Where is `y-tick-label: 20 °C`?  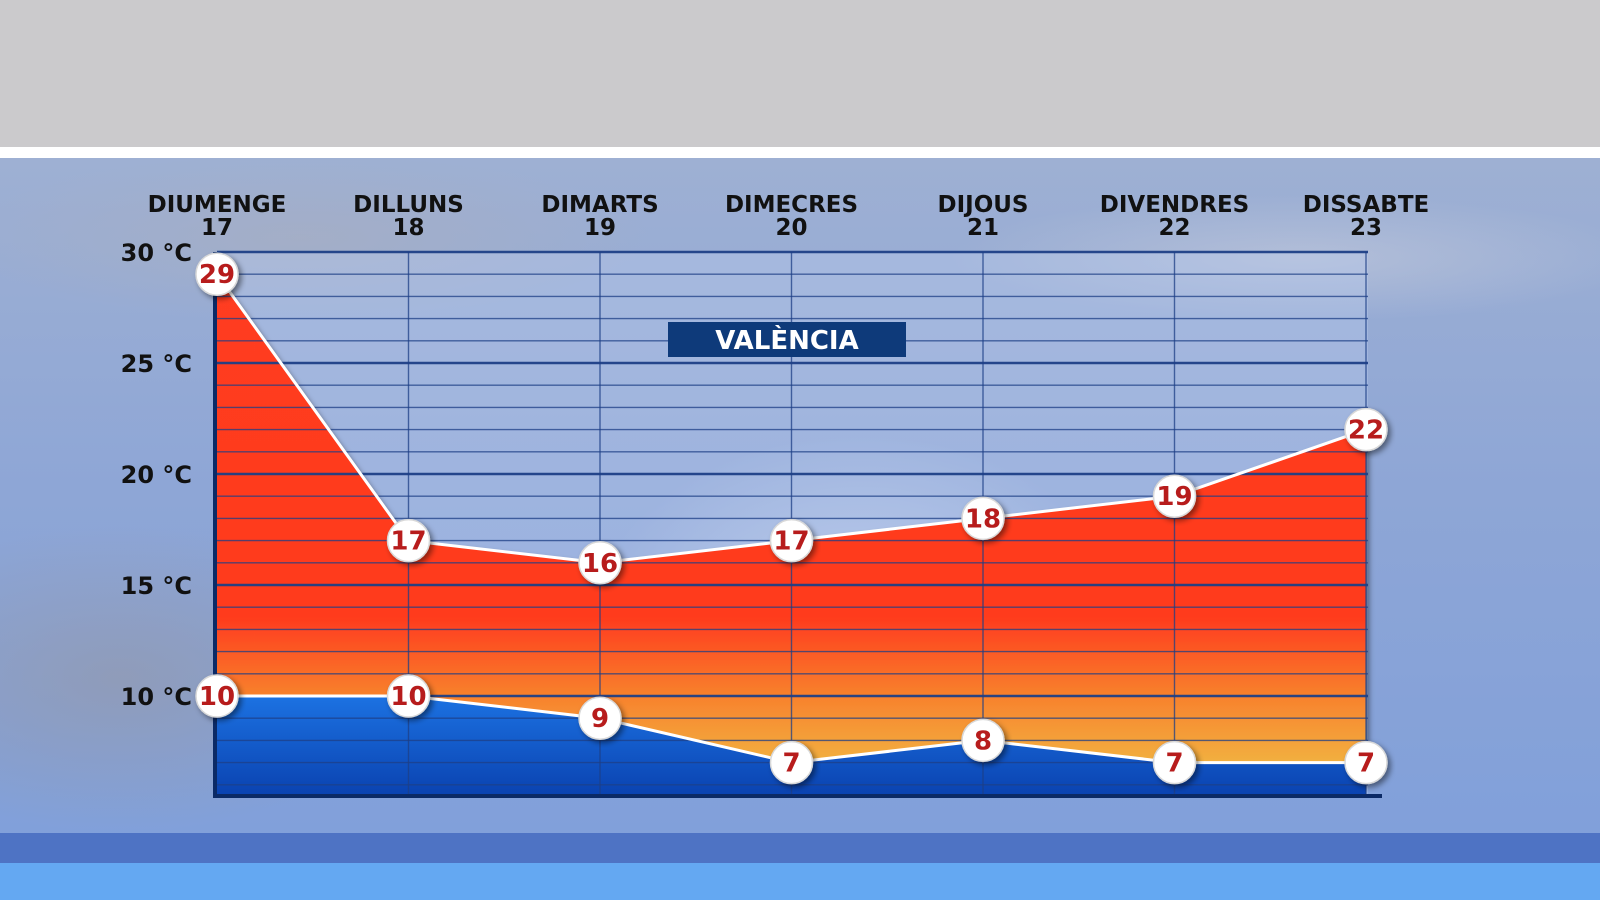 y-tick-label: 20 °C is located at coordinates (156, 475).